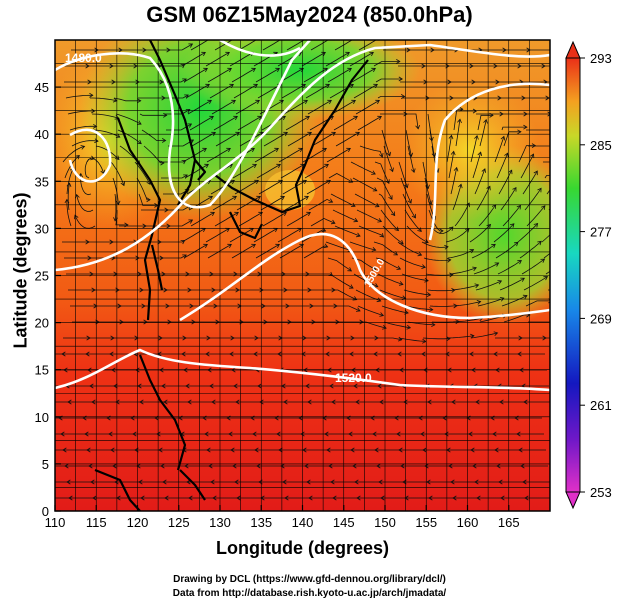 The width and height of the screenshot is (619, 605). Describe the element at coordinates (601, 492) in the screenshot. I see `colorbar-label: 253` at that location.